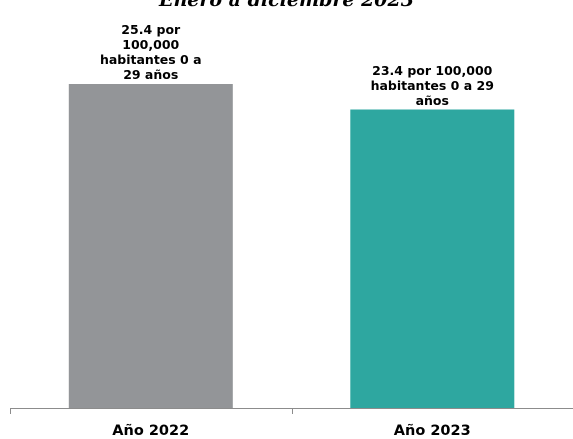 Image resolution: width=573 pixels, height=439 pixels. I want to click on data-label-2: 23.4 por 100,000 habitantes 0 a 29 años, so click(432, 85).